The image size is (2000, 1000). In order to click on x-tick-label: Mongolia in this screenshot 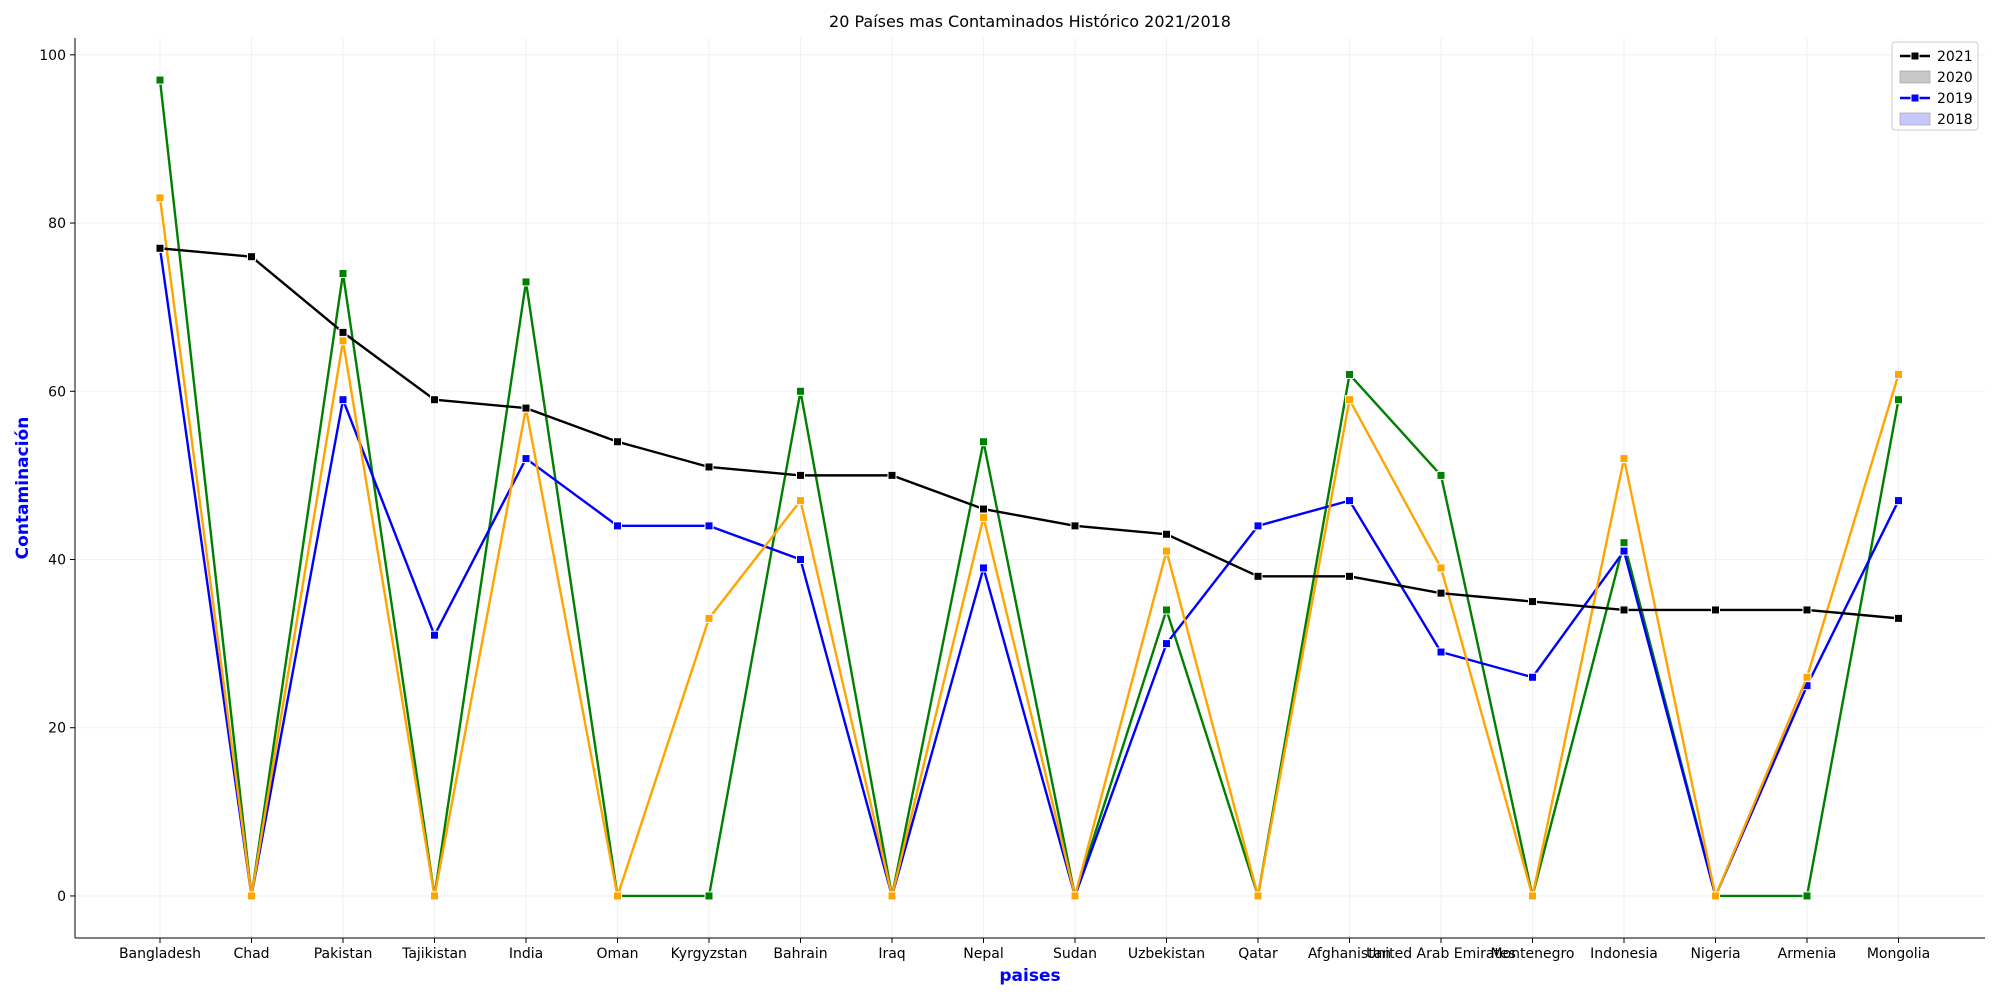, I will do `click(1898, 954)`.